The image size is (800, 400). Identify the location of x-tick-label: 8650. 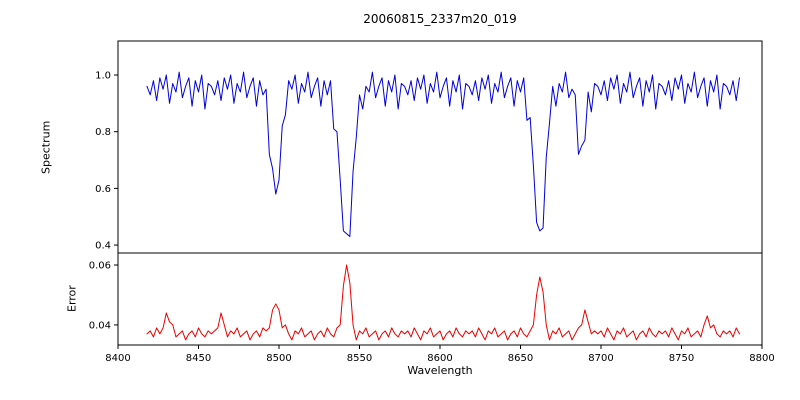
(520, 358).